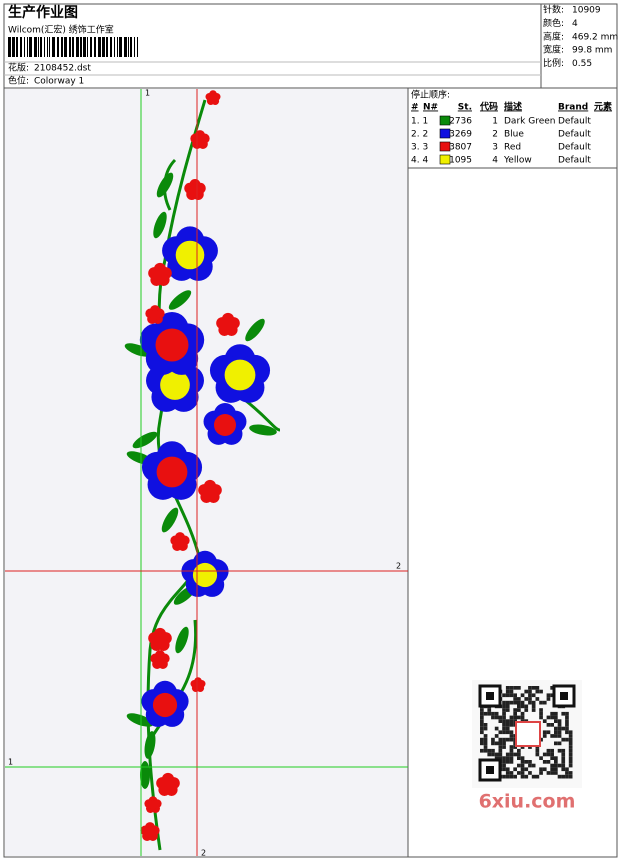 Image resolution: width=620 pixels, height=861 pixels. Describe the element at coordinates (419, 122) in the screenshot. I see `row-index: 1. 1` at that location.